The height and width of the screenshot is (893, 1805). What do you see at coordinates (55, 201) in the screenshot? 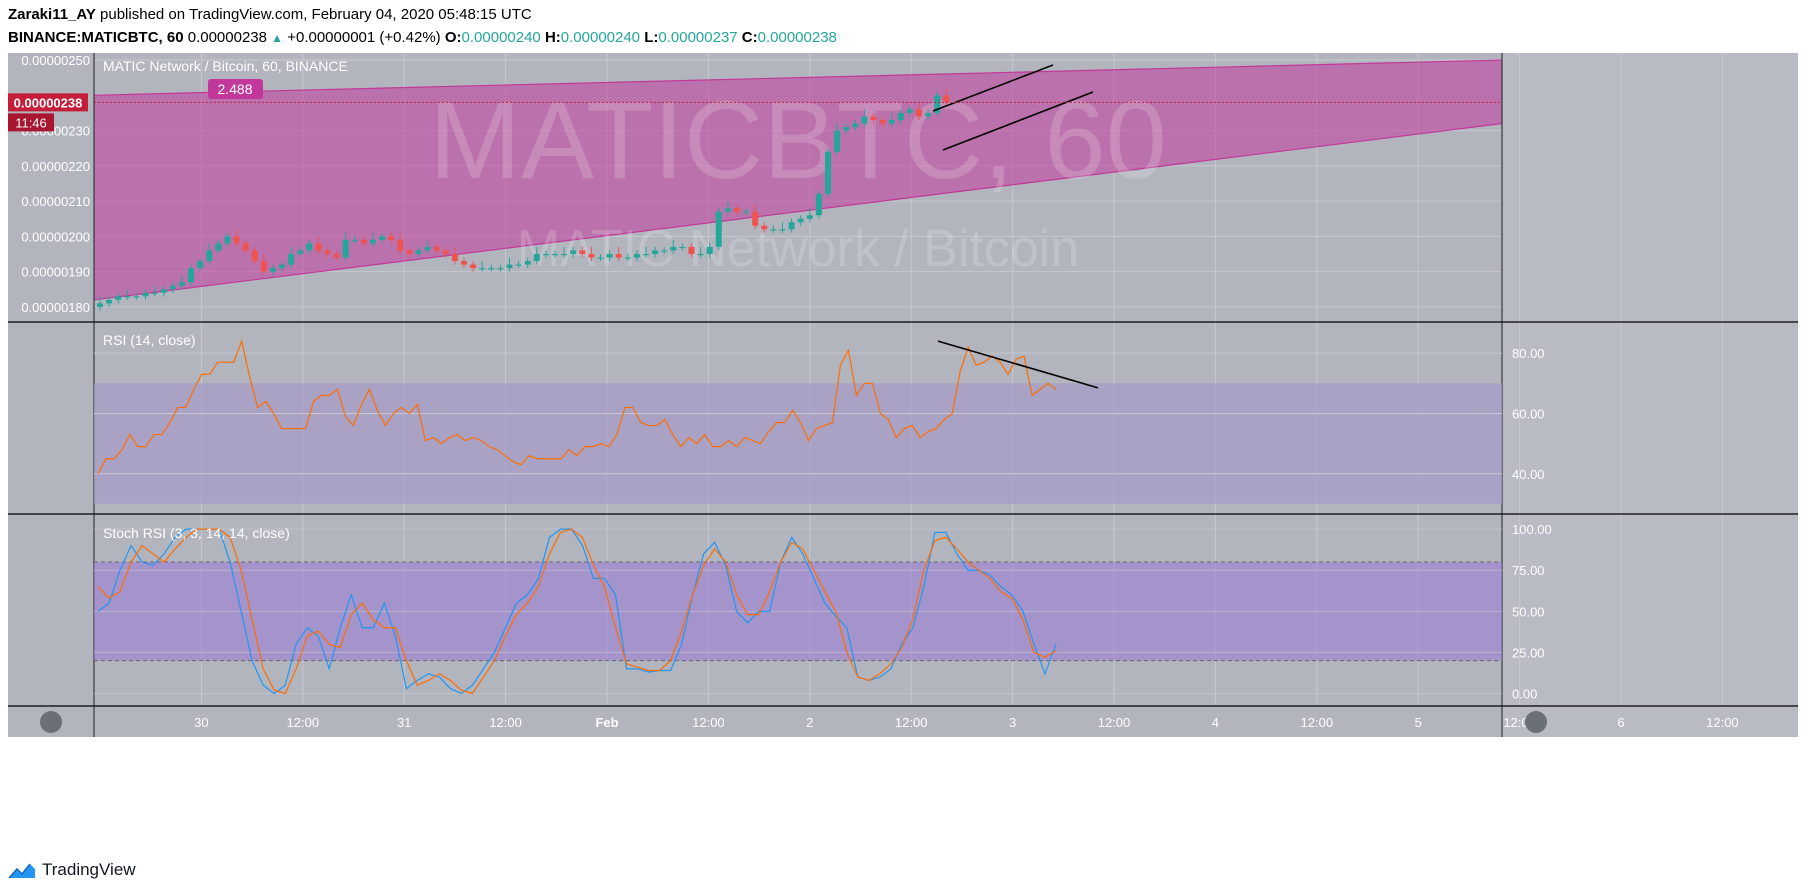
I see `price-axis-label: 0.00000210` at bounding box center [55, 201].